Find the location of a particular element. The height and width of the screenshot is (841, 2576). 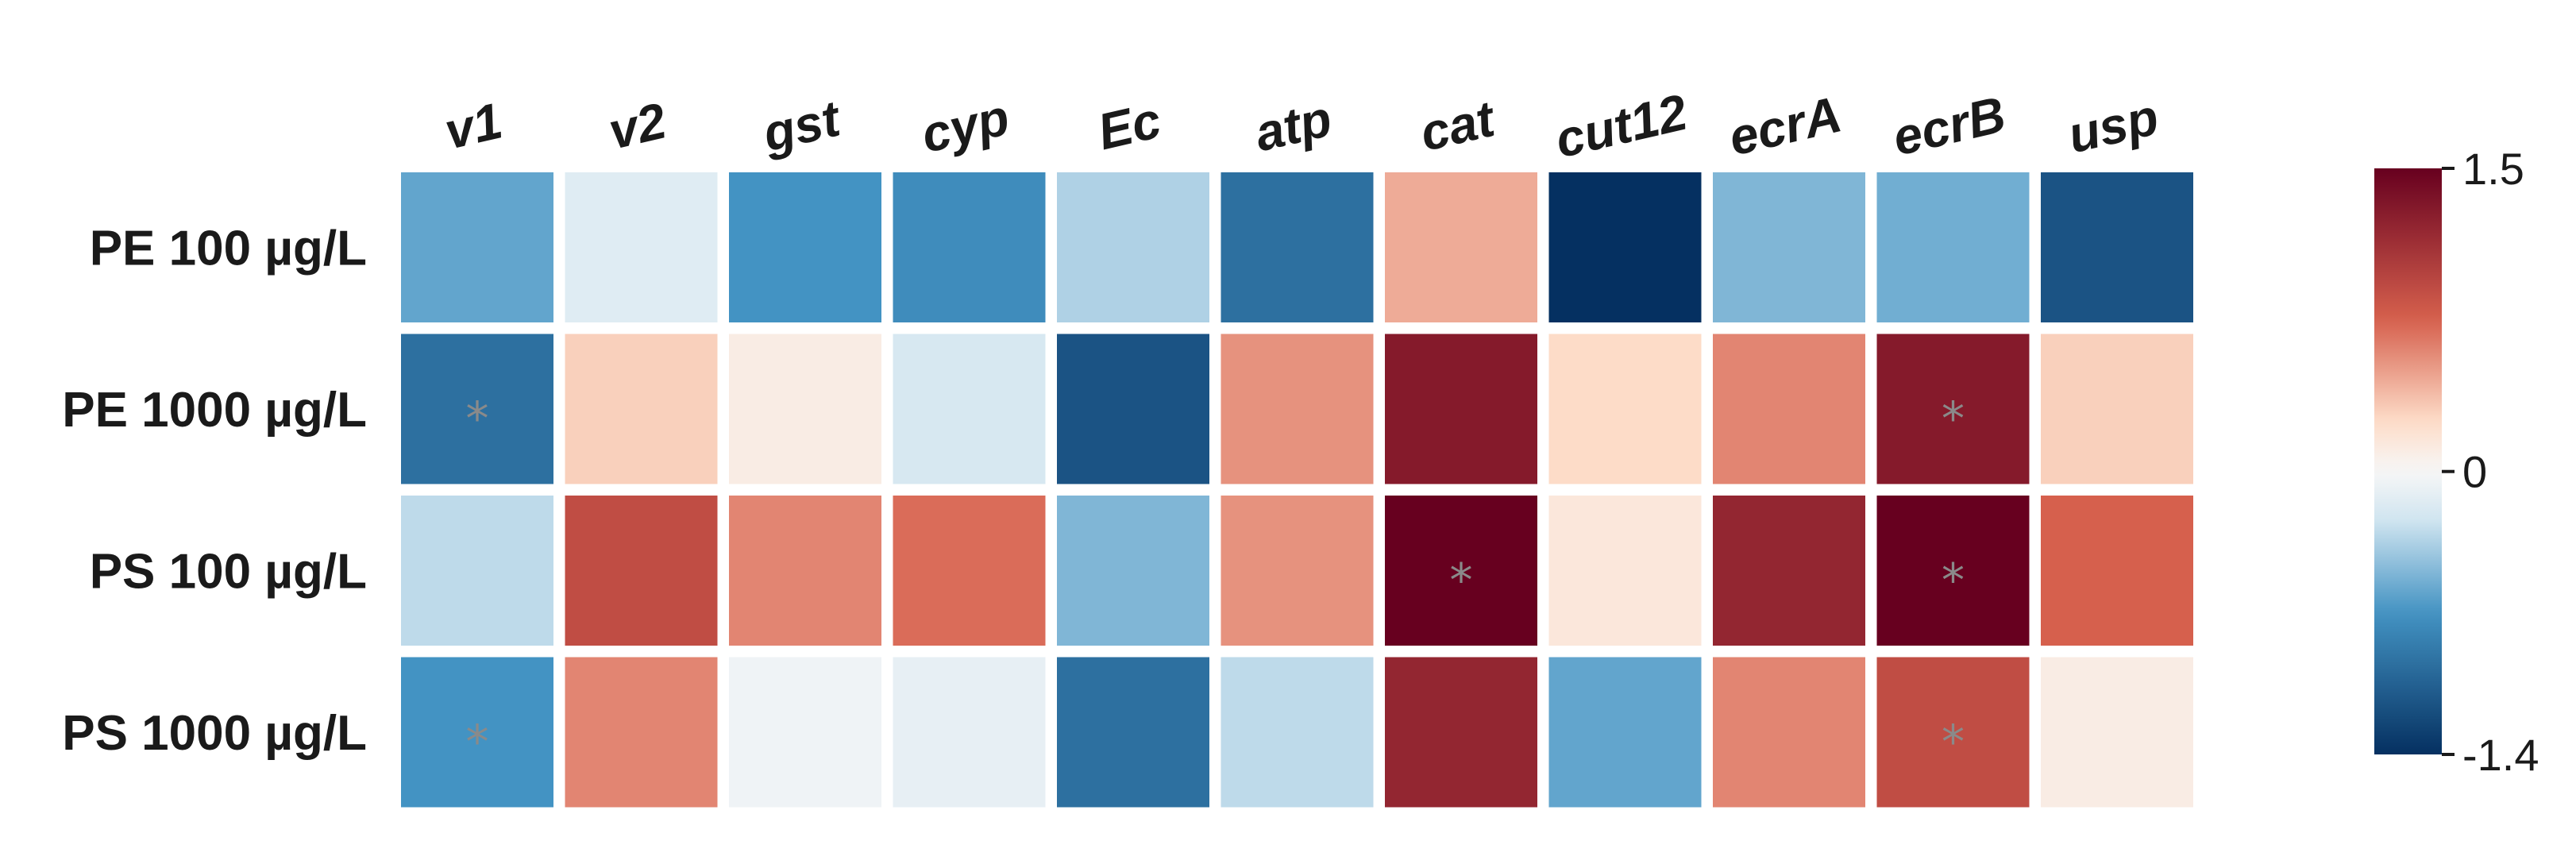

heatmap-cell-r2-c10 is located at coordinates (2117, 571).